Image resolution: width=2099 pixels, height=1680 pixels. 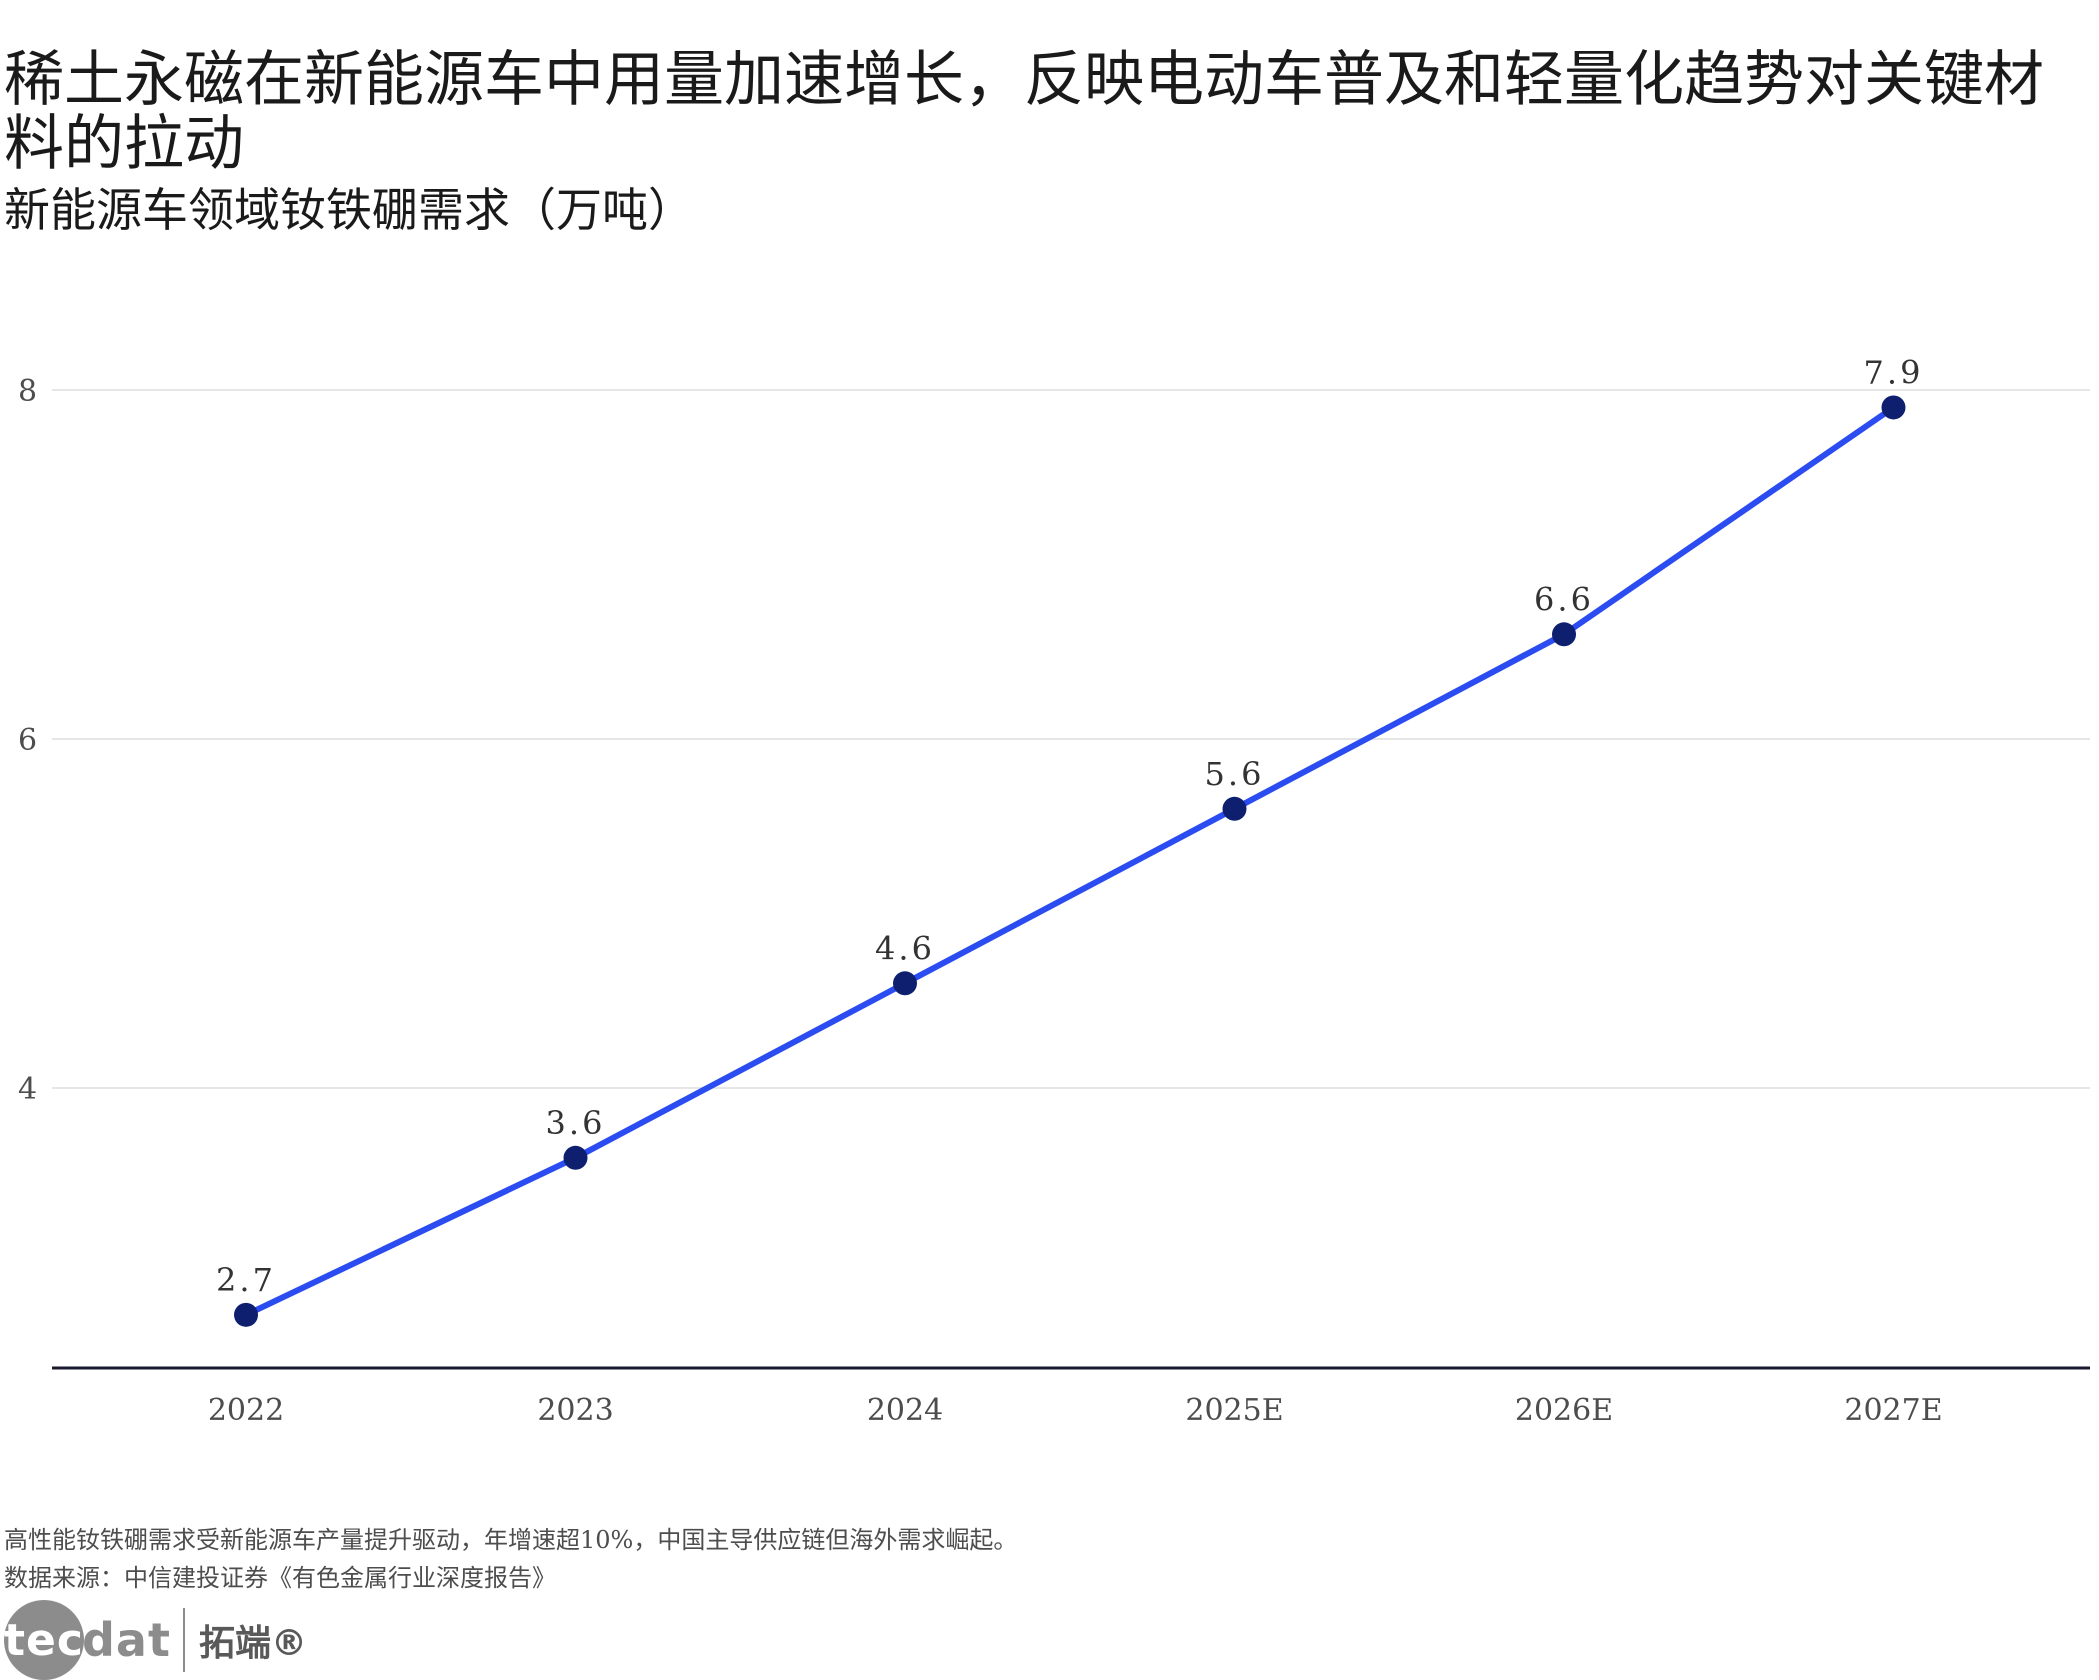 What do you see at coordinates (1075, 1410) in the screenshot?
I see `x-tick-labels: 2022 2023 2024 2025E 2026E 2027E` at bounding box center [1075, 1410].